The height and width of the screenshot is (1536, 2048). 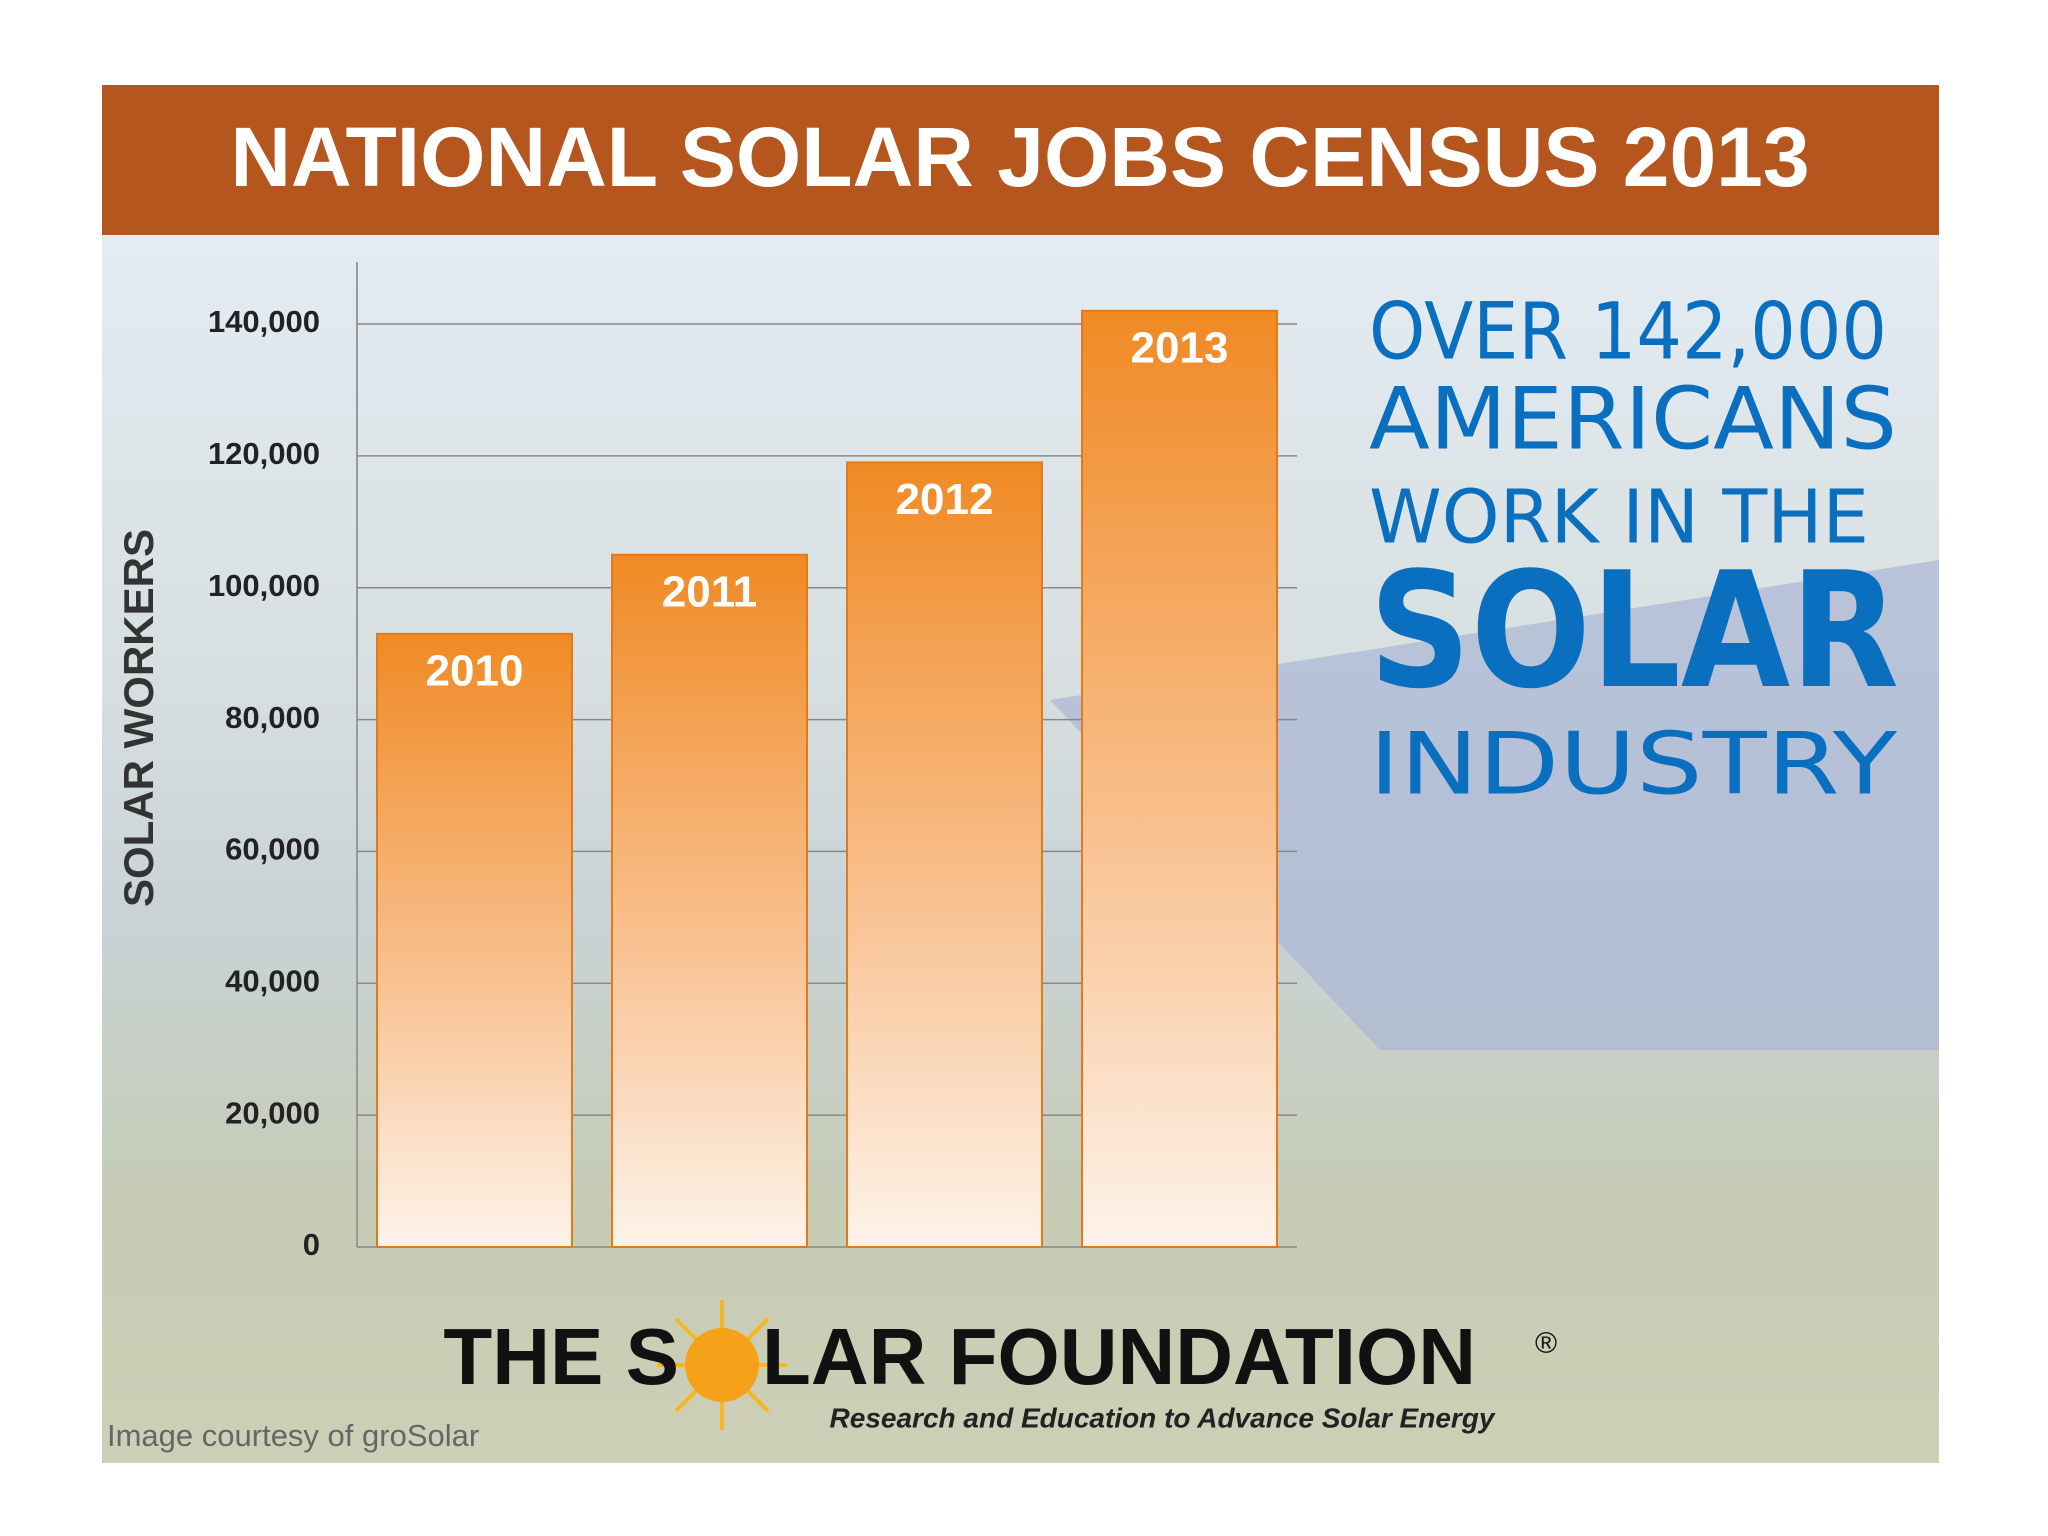 What do you see at coordinates (1019, 157) in the screenshot?
I see `chart-title: NATIONAL SOLAR JOBS CENSUS 2013` at bounding box center [1019, 157].